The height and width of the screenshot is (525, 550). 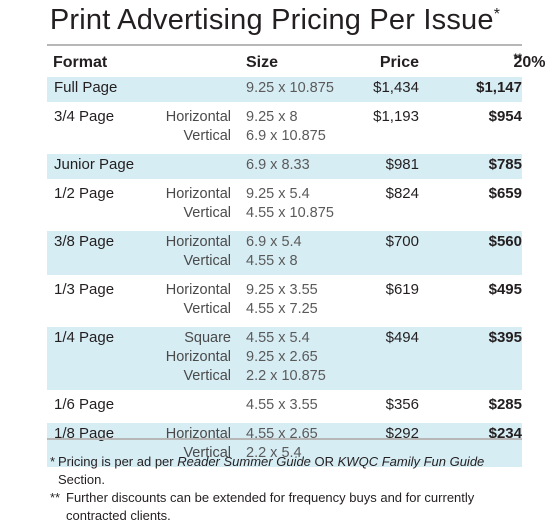 What do you see at coordinates (274, 453) in the screenshot?
I see `row-dimensions: 2.2 x 5.4` at bounding box center [274, 453].